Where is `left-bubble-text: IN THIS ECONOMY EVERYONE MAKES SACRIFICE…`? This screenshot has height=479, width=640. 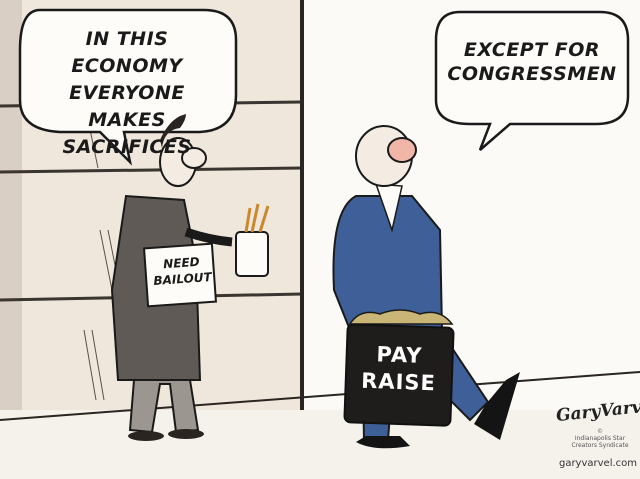
left-bubble-text: IN THIS ECONOMY EVERYONE MAKES SACRIFICE… is located at coordinates (127, 93).